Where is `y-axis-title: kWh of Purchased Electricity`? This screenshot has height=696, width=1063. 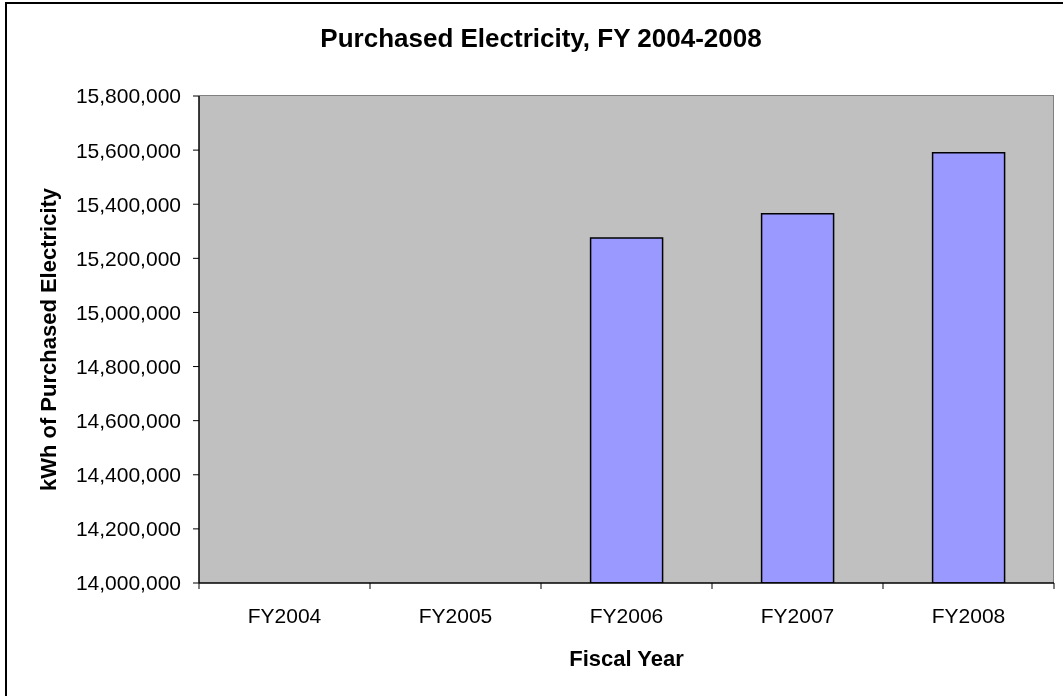
y-axis-title: kWh of Purchased Electricity is located at coordinates (48, 339).